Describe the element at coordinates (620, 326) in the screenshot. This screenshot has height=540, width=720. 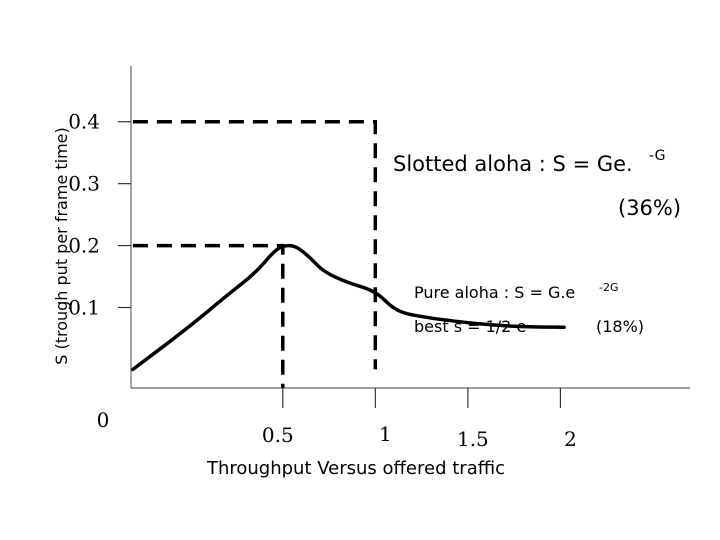
I see `pure-aloha-percent: (18%)` at that location.